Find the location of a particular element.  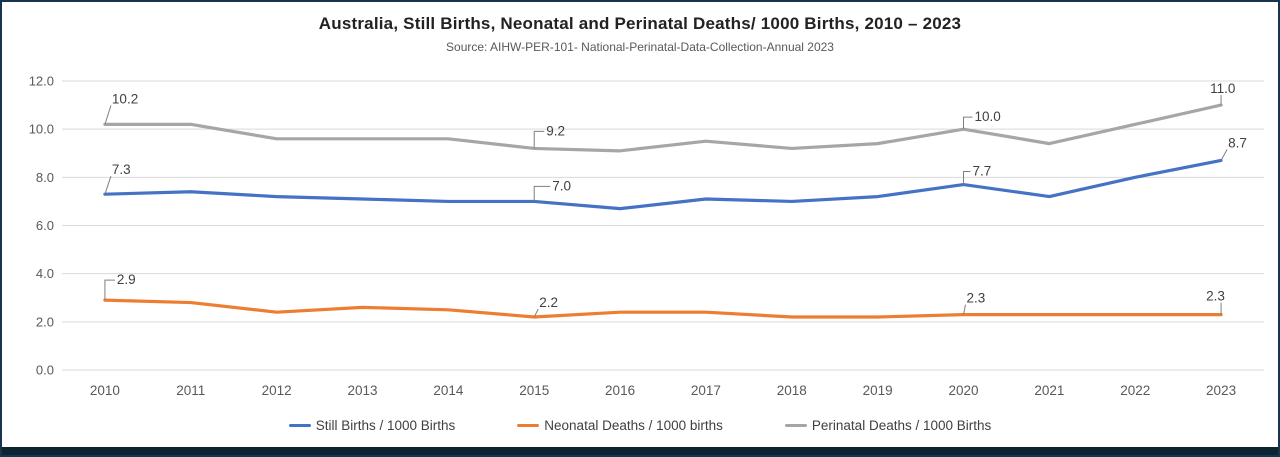

legend-item-perinatal-deaths: Perinatal Deaths / 1000 Births is located at coordinates (888, 425).